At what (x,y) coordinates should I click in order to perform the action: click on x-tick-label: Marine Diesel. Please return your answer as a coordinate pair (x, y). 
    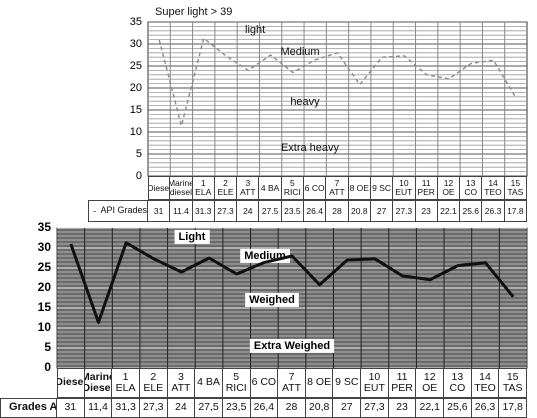
    Looking at the image, I should click on (98, 383).